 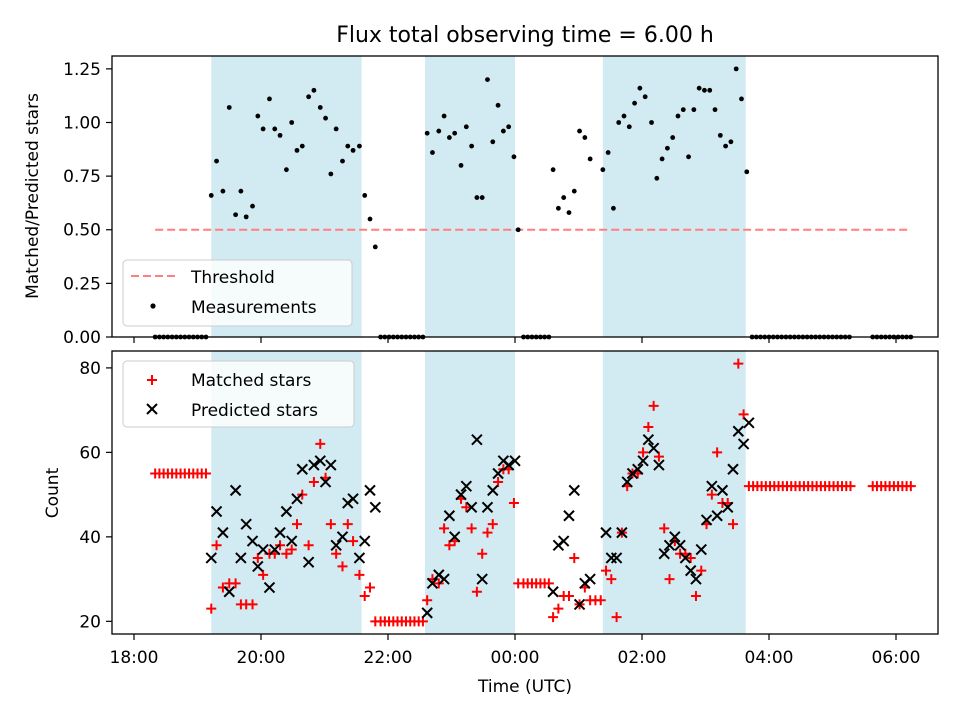 What do you see at coordinates (237, 293) in the screenshot?
I see `top-legend: Threshold Measurements` at bounding box center [237, 293].